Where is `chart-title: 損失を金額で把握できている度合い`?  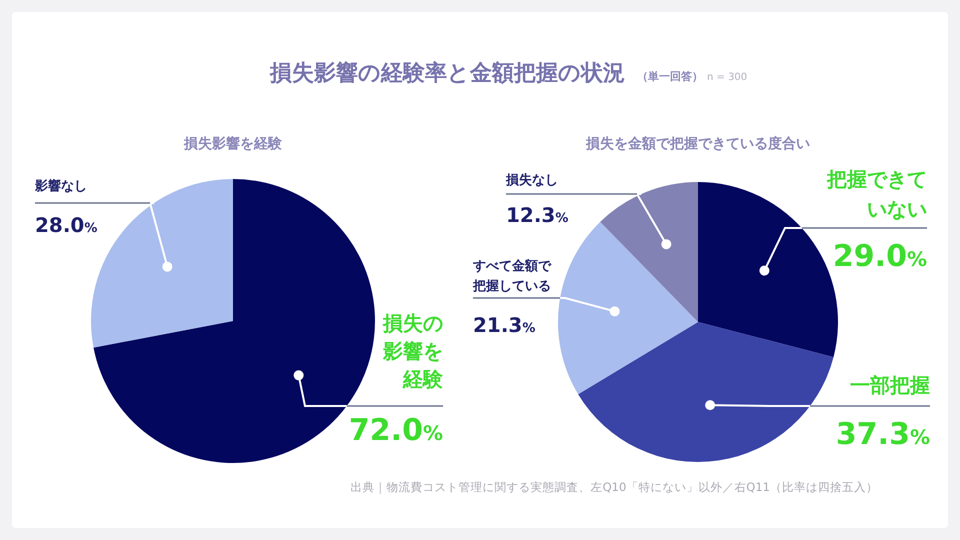 chart-title: 損失を金額で把握できている度合い is located at coordinates (697, 143).